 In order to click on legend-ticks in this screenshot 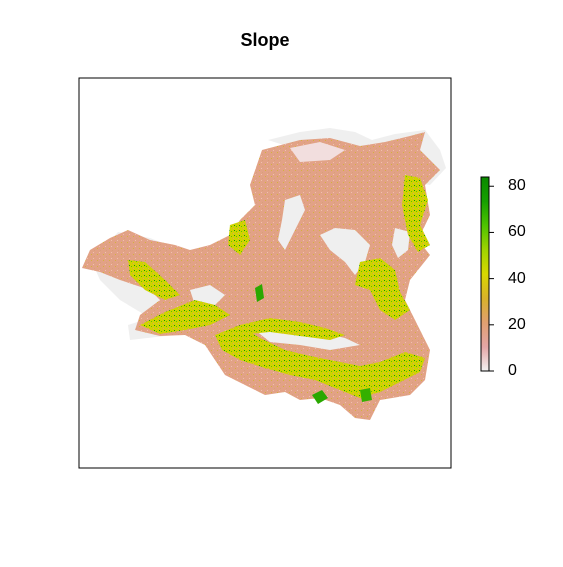, I will do `click(491, 278)`.